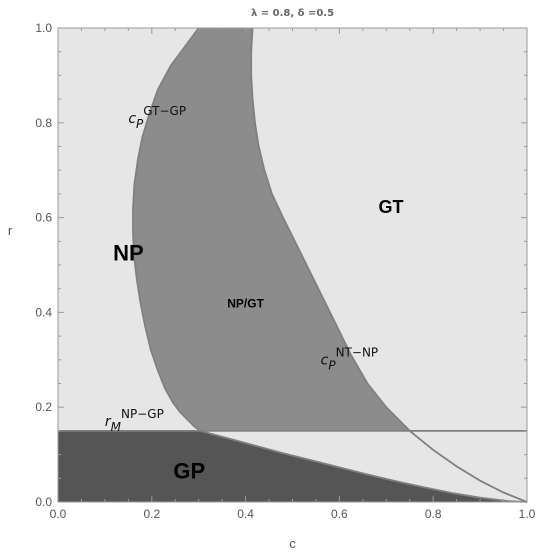  Describe the element at coordinates (43, 312) in the screenshot. I see `y-tick-label: 0.4` at that location.